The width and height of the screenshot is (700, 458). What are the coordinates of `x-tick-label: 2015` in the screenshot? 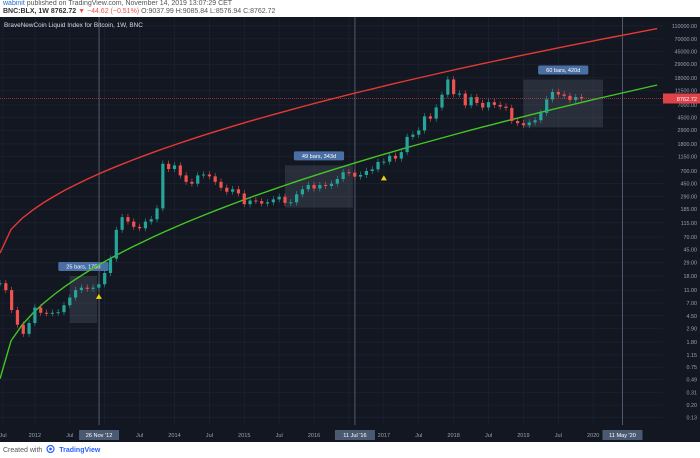 It's located at (244, 436).